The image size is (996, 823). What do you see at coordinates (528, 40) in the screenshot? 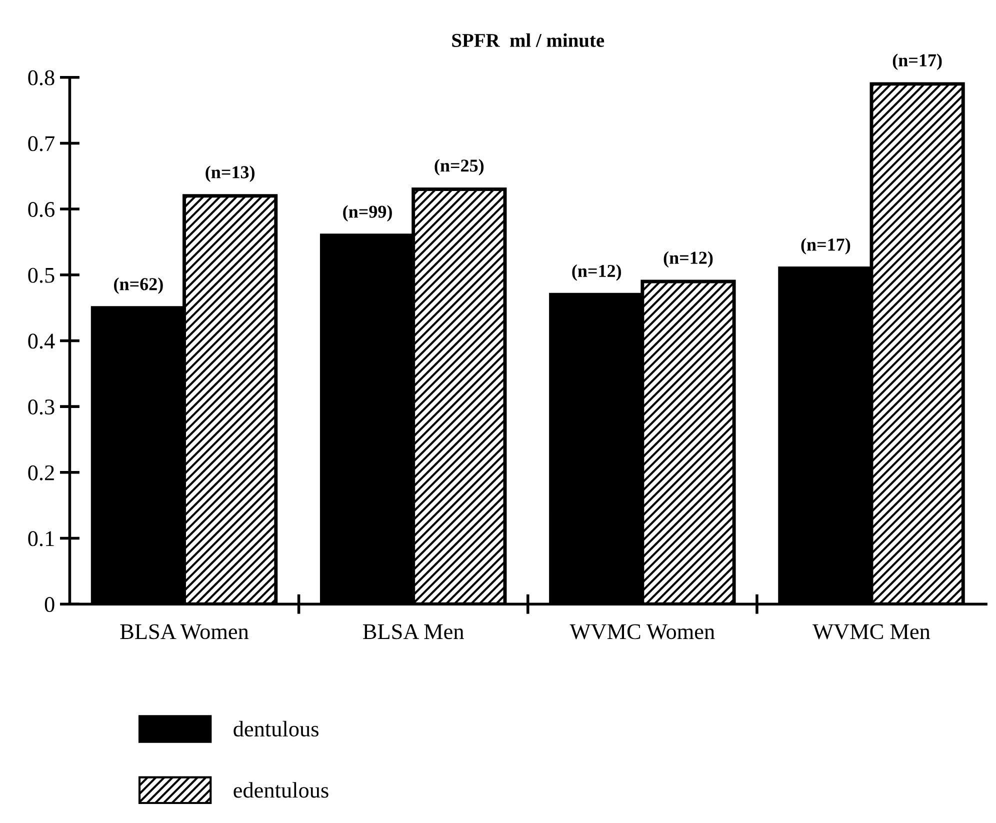
I see `chart-title: SPFR ml / minute` at bounding box center [528, 40].